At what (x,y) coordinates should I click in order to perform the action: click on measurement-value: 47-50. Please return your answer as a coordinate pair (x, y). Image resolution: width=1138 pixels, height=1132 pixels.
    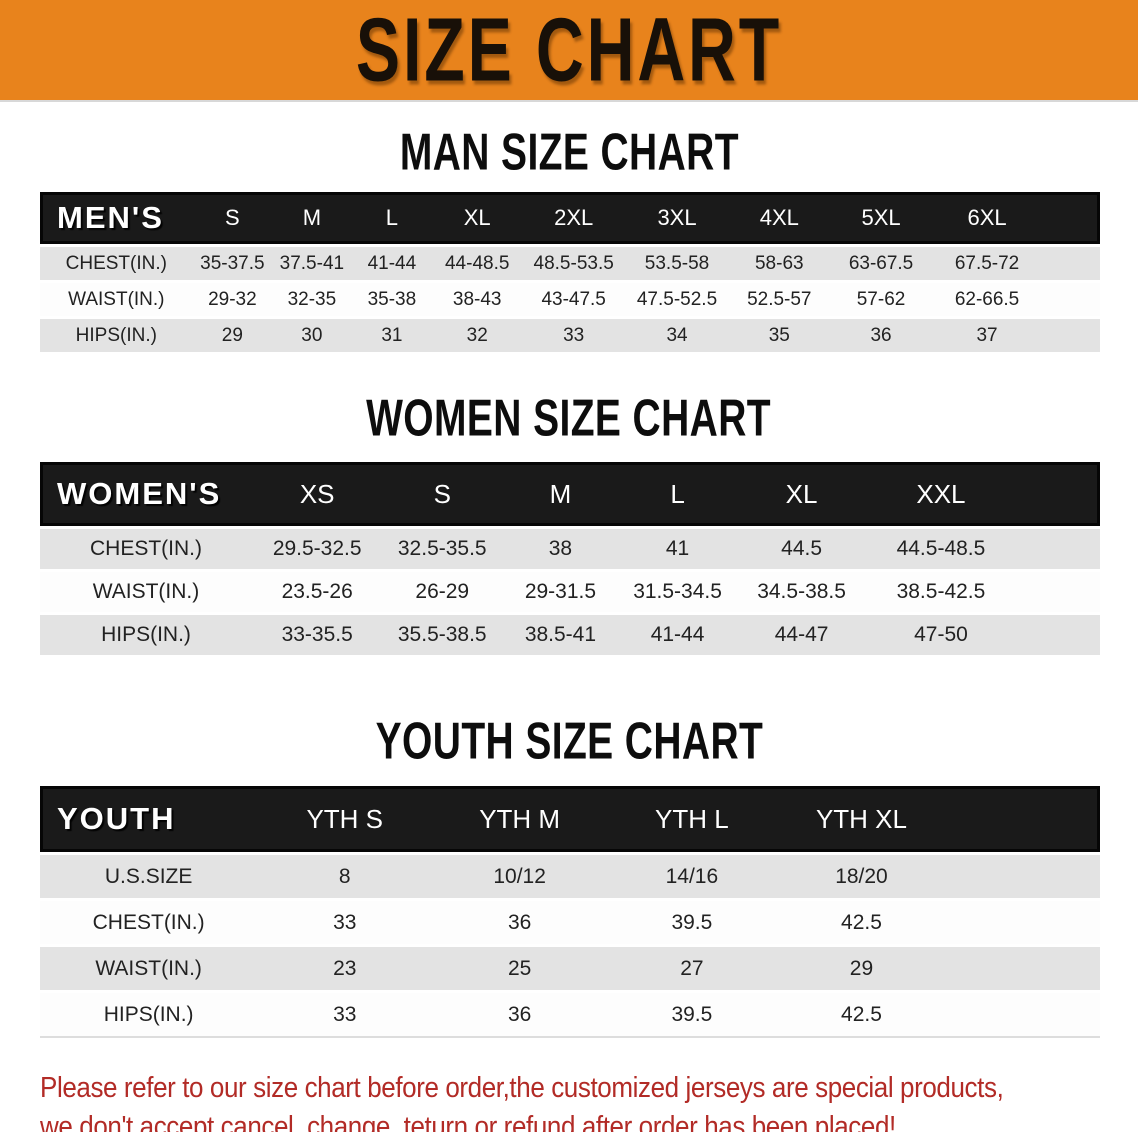
    Looking at the image, I should click on (941, 633).